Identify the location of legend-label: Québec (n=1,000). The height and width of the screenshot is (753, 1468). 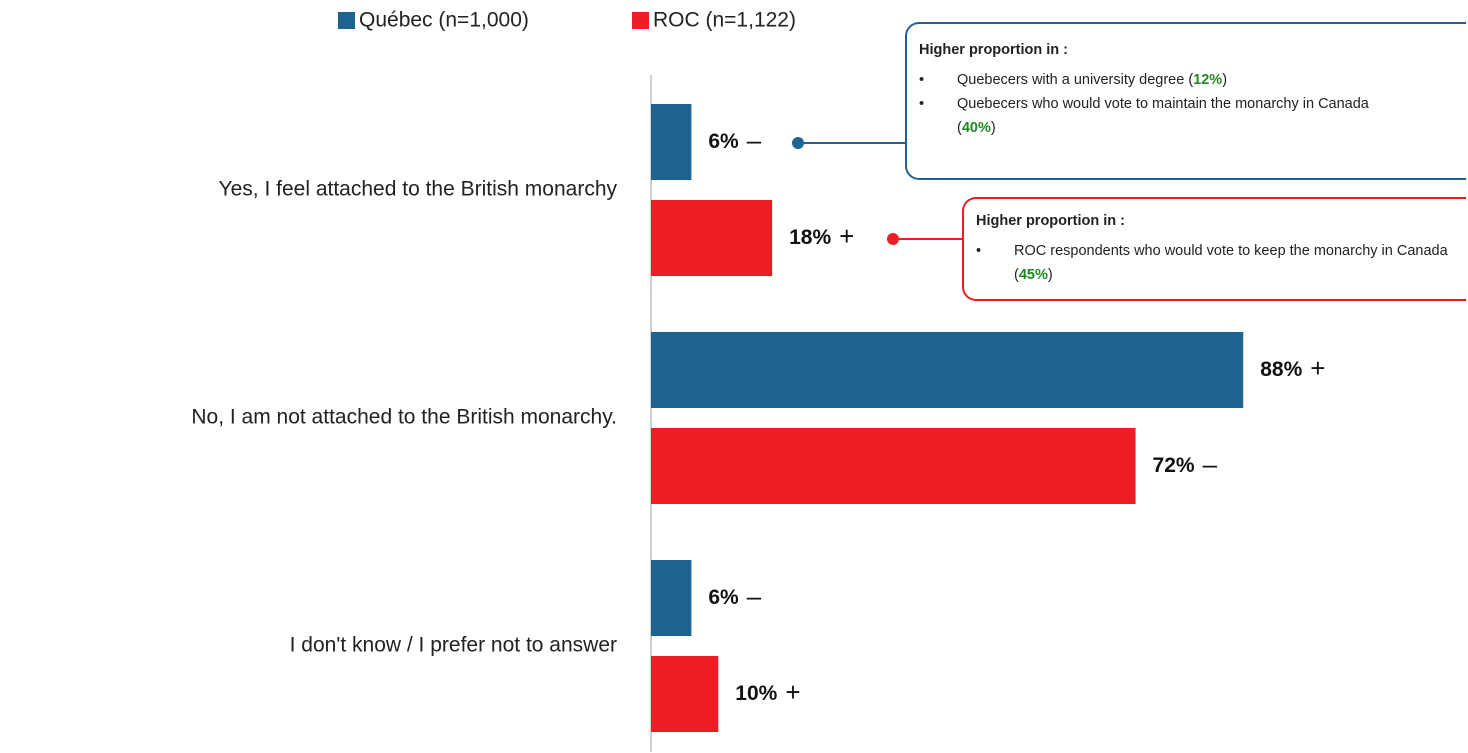
(444, 20).